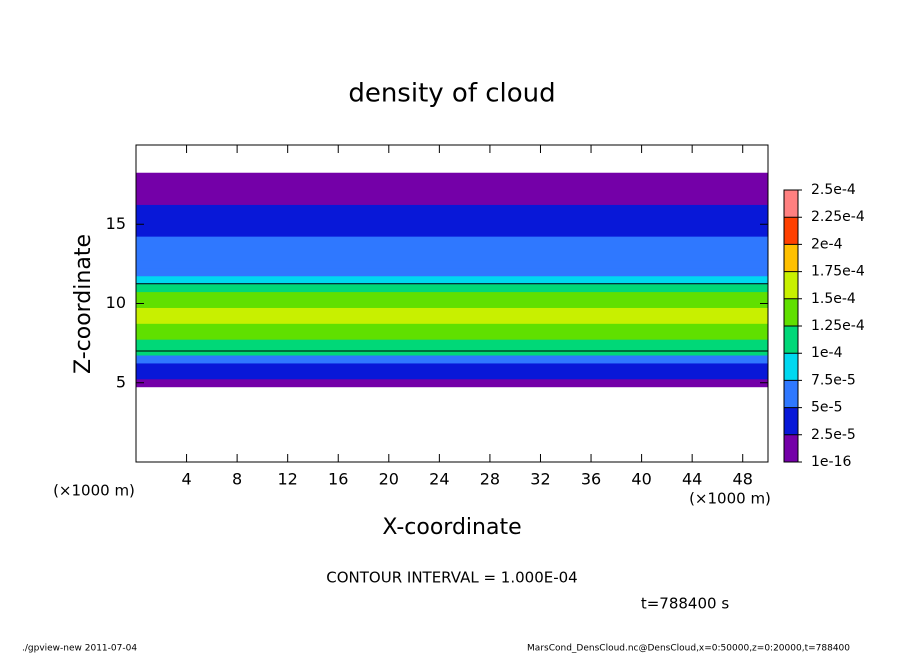 This screenshot has width=904, height=654. What do you see at coordinates (838, 272) in the screenshot?
I see `colorbar-label: 1.75e-4` at bounding box center [838, 272].